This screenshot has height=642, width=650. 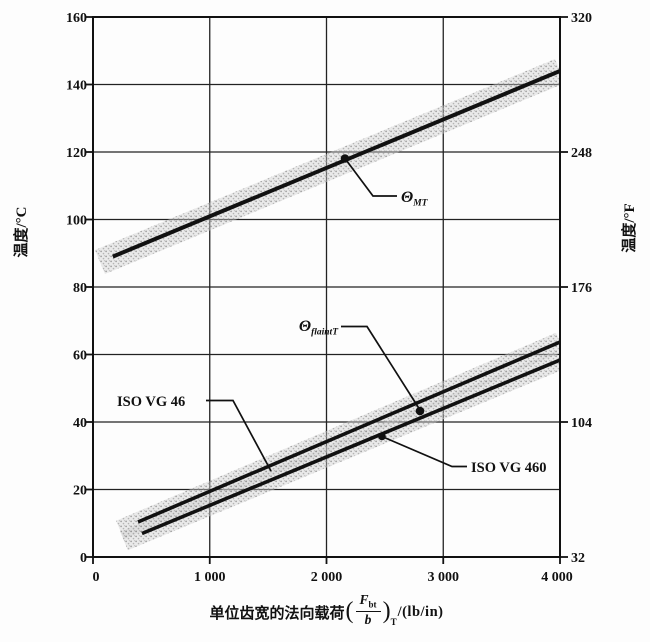 What do you see at coordinates (239, 435) in the screenshot?
I see `iso-vg-46-leader` at bounding box center [239, 435].